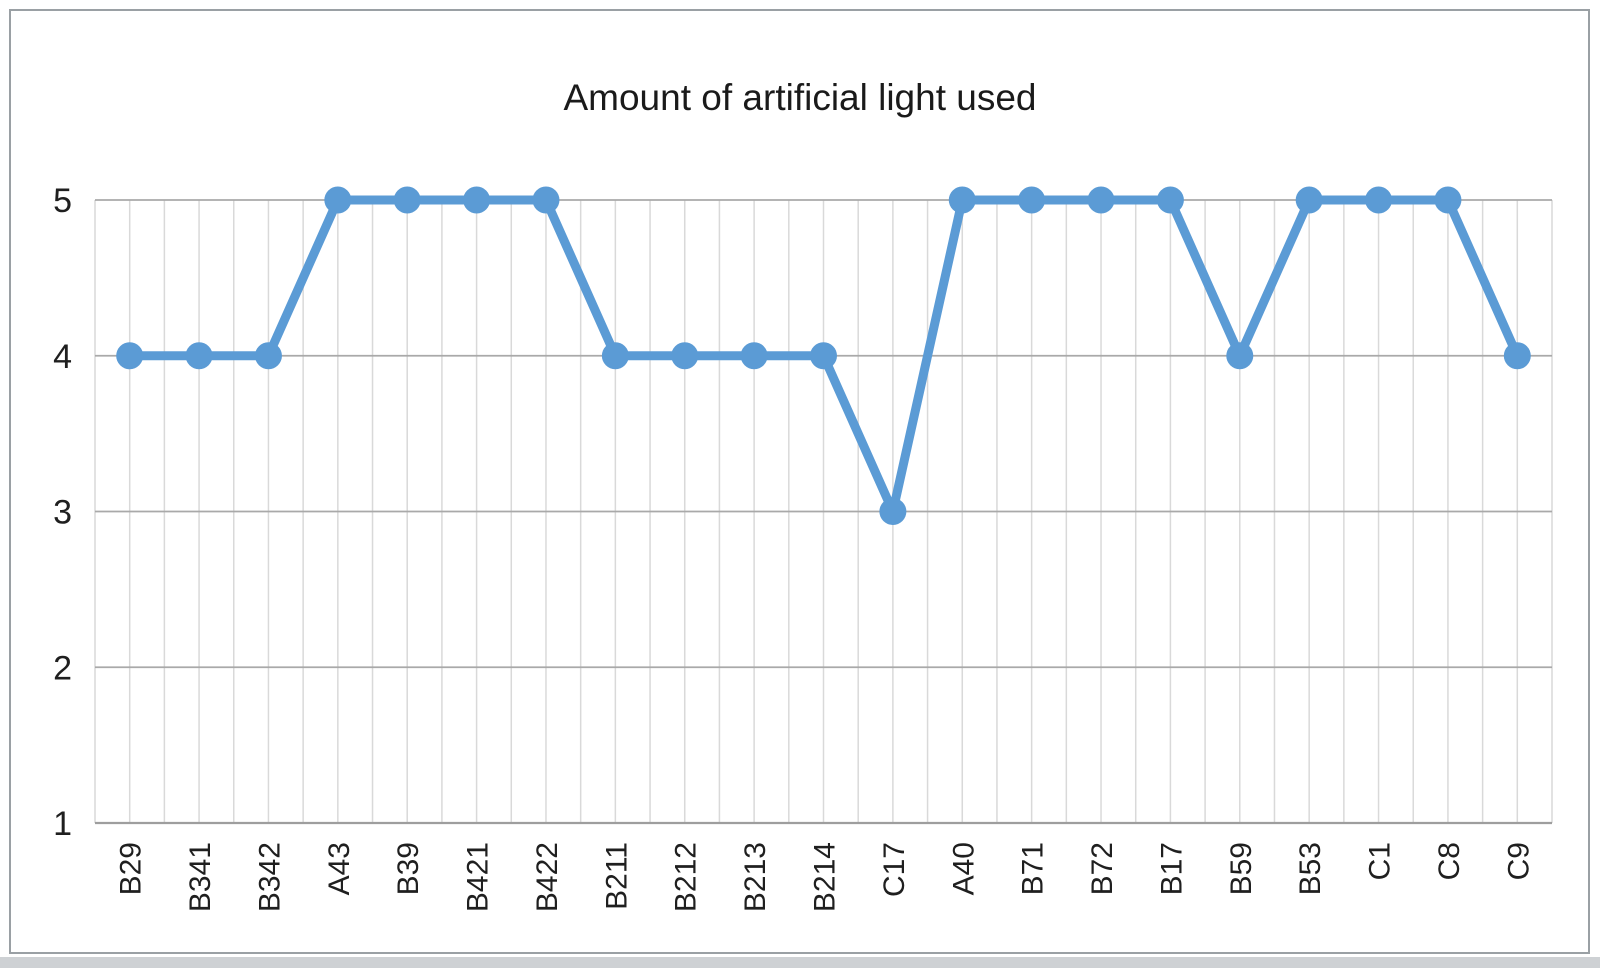 The width and height of the screenshot is (1600, 968). I want to click on data-point-B39, so click(407, 200).